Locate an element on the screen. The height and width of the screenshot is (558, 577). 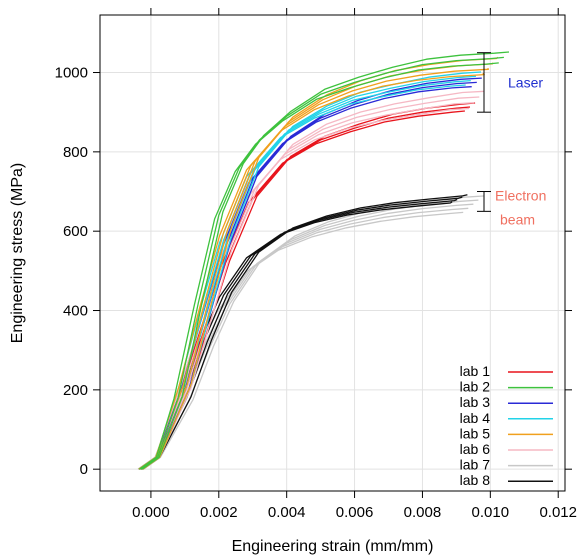
x-tick-labels: 0.000 0.002 0.004 0.006 0.008 0.010 0.012 is located at coordinates (354, 512).